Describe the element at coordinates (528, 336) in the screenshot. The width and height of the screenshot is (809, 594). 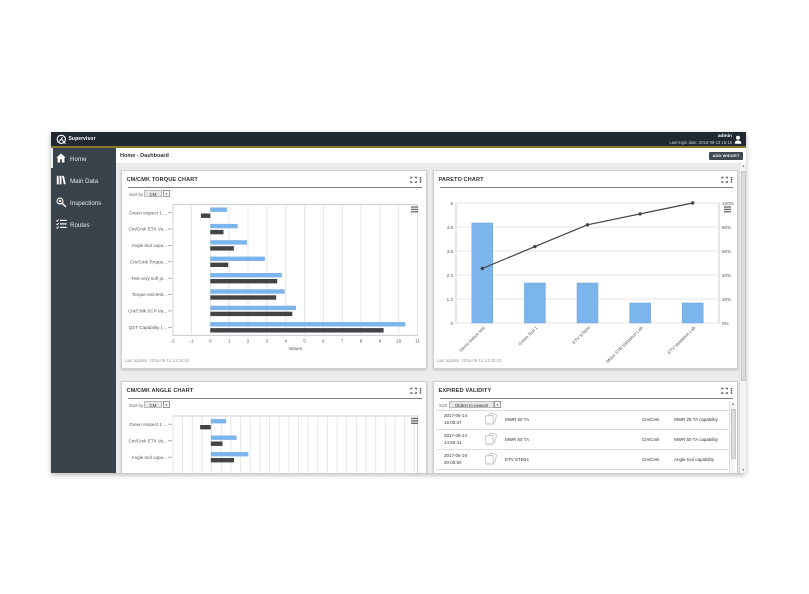
I see `svg-text: Green Tool 1` at that location.